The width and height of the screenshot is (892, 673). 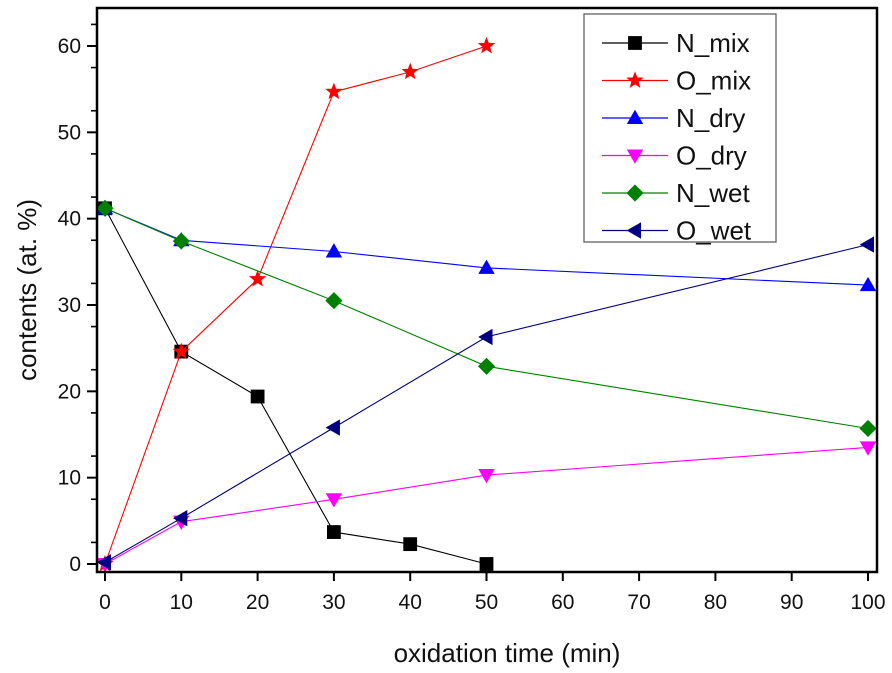 I want to click on legend-label: N_mix, so click(x=713, y=43).